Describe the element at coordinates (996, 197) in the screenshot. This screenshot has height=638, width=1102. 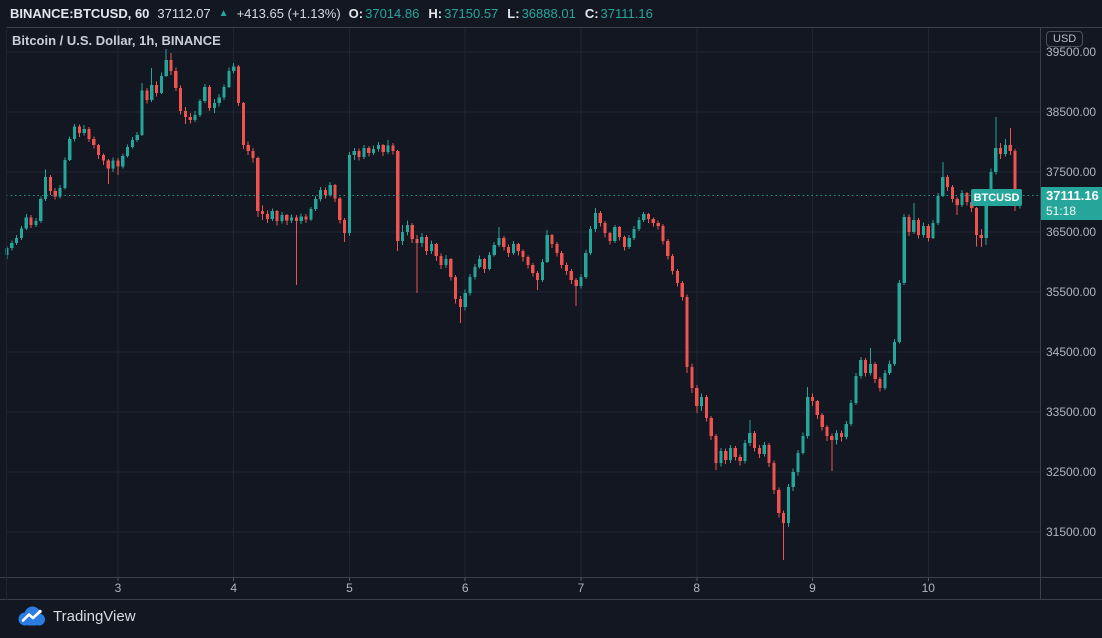
I see `last-price-tag: BTCUSD` at that location.